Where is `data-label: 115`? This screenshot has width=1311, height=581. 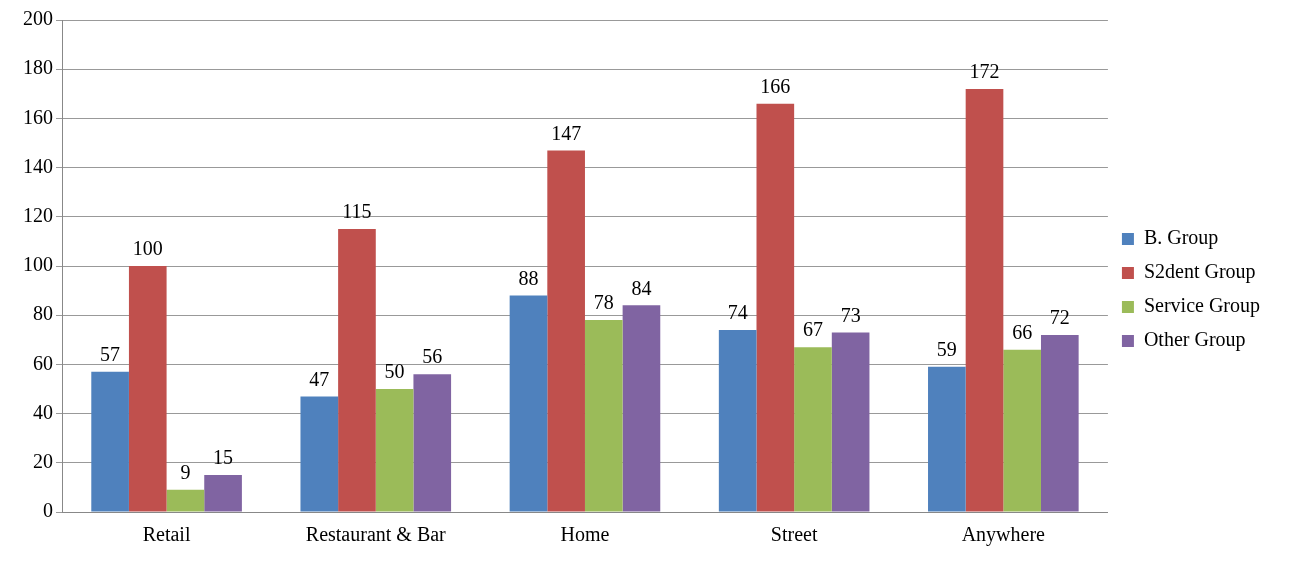 data-label: 115 is located at coordinates (357, 211).